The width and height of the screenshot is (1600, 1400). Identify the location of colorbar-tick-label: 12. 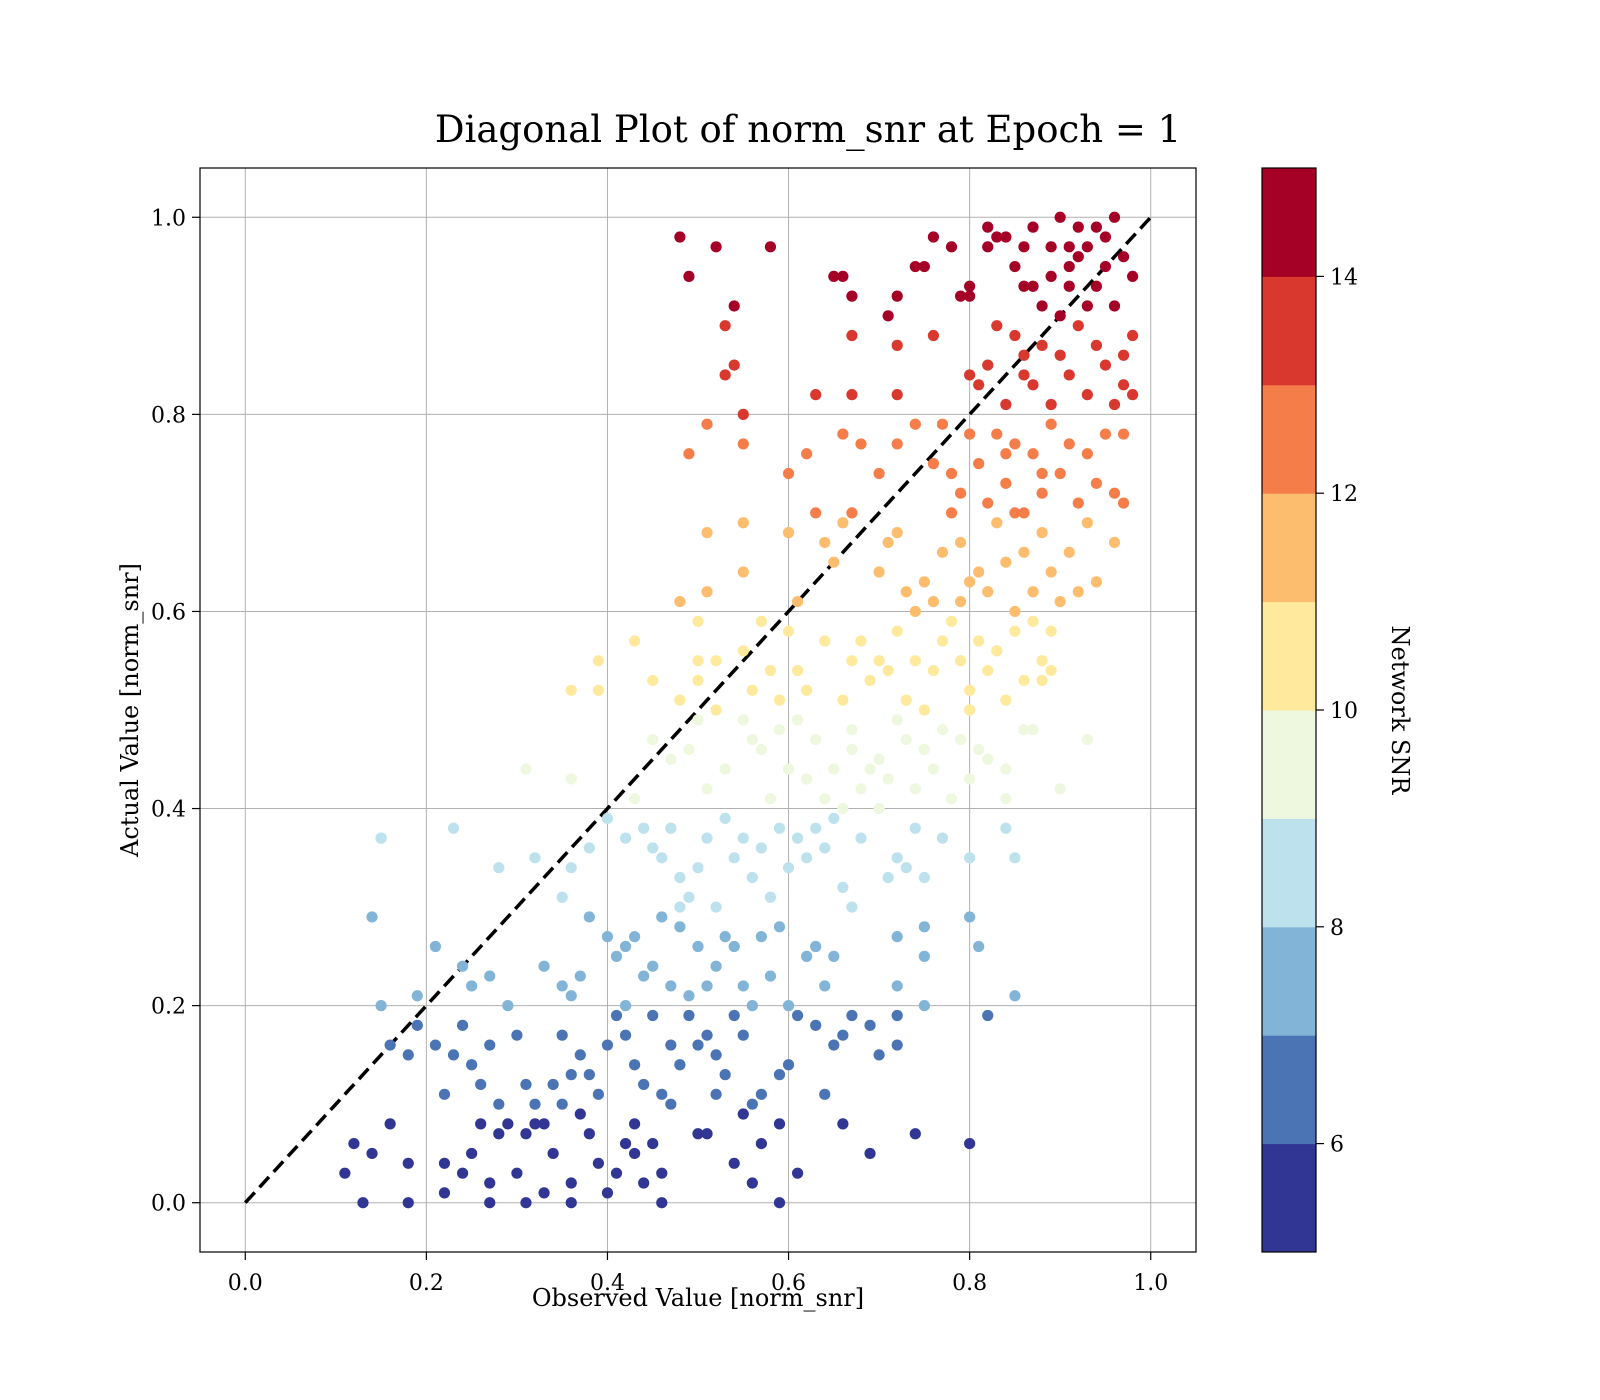
(1344, 494).